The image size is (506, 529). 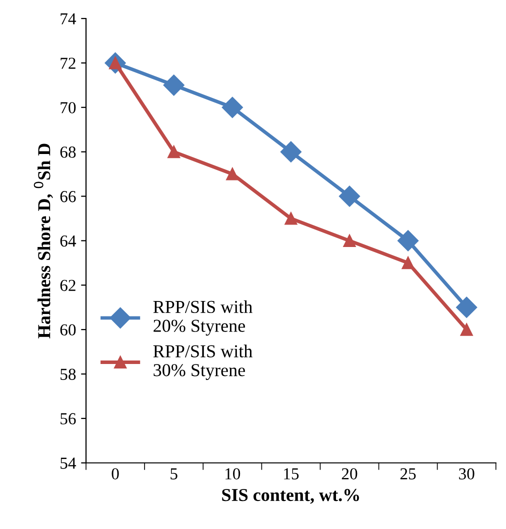 I want to click on y-tick-label: 72, so click(x=68, y=63).